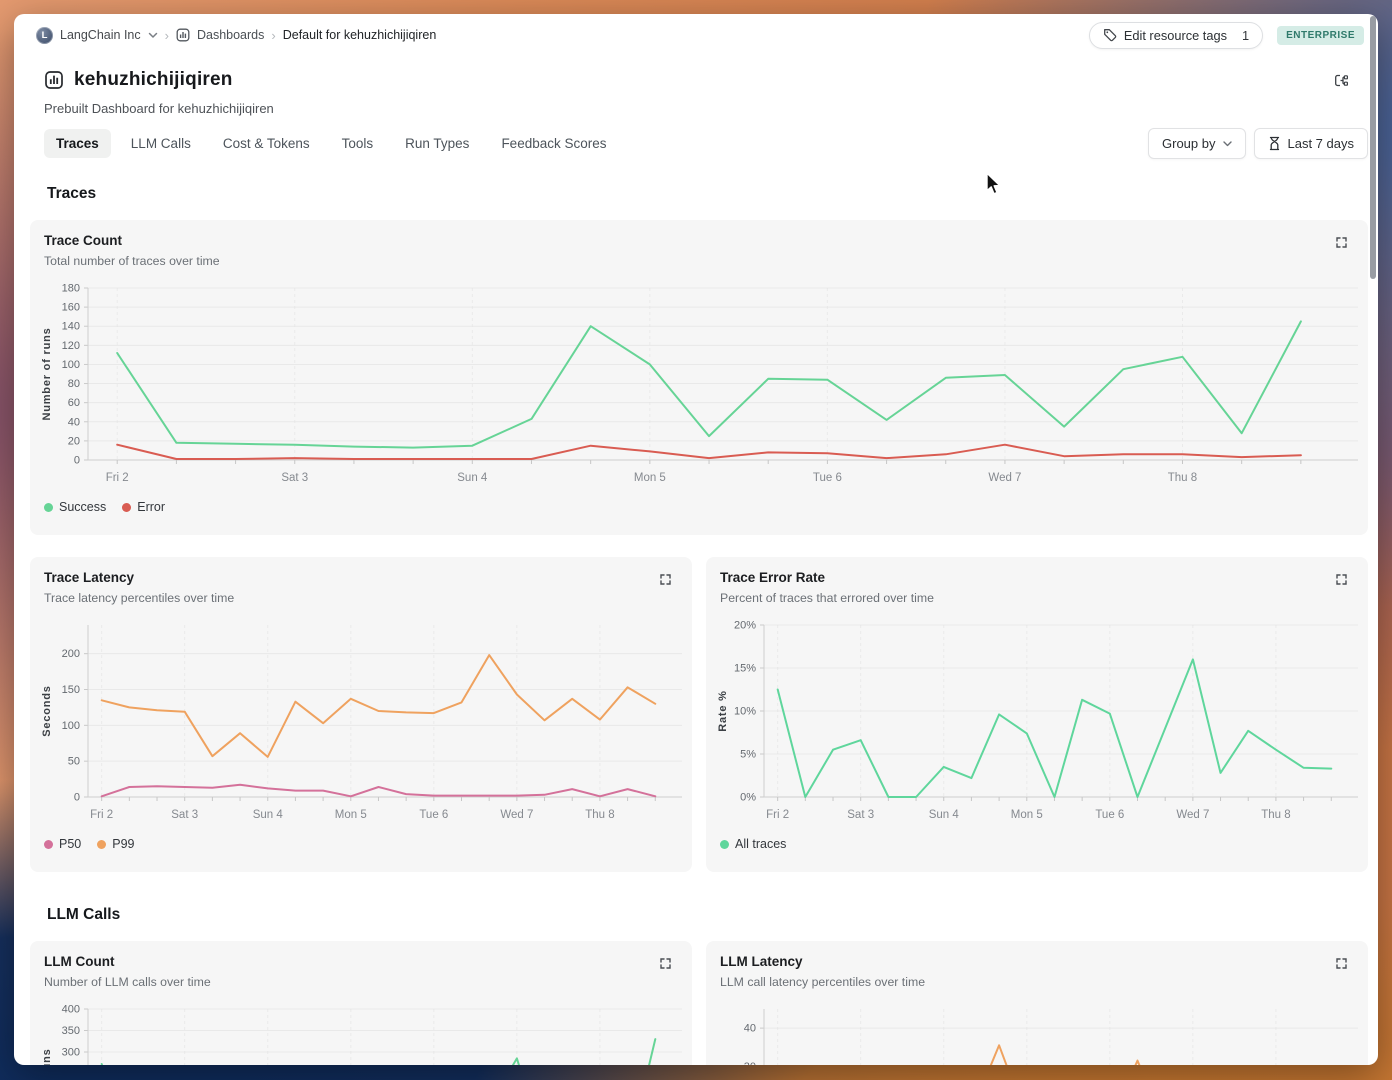 This screenshot has width=1392, height=1080. I want to click on legend-item-all-traces: All traces, so click(753, 844).